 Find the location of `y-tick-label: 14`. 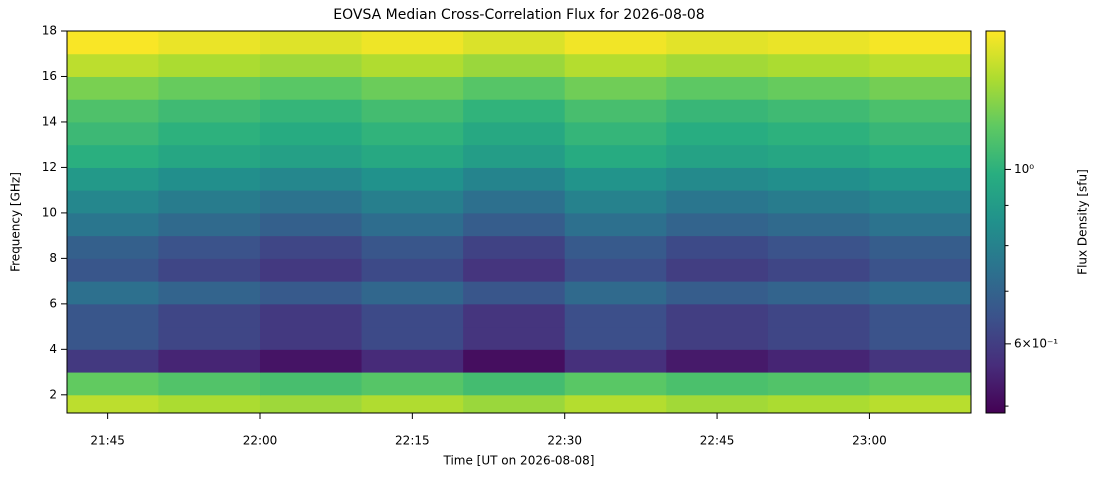

y-tick-label: 14 is located at coordinates (49, 121).